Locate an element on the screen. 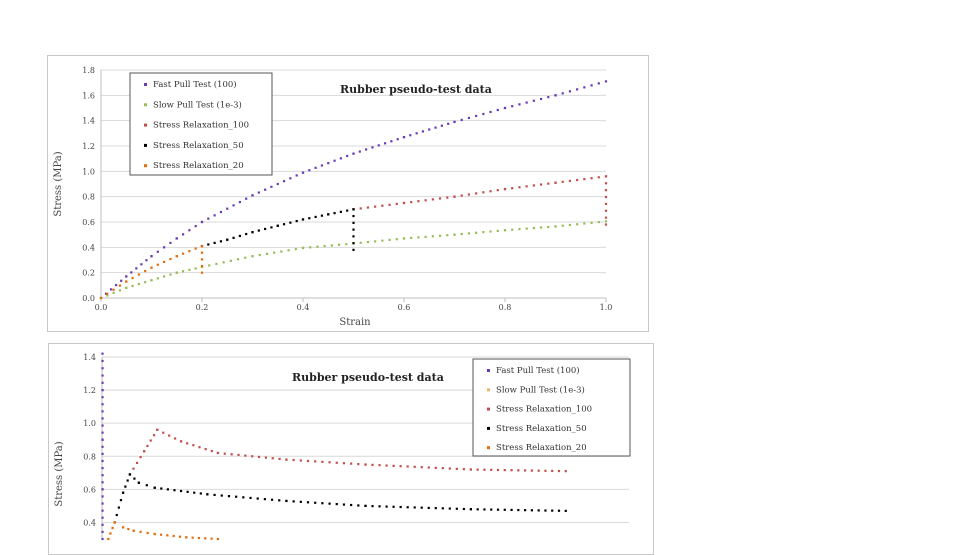  chart-top-title: Rubber pseudo-test data is located at coordinates (416, 89).